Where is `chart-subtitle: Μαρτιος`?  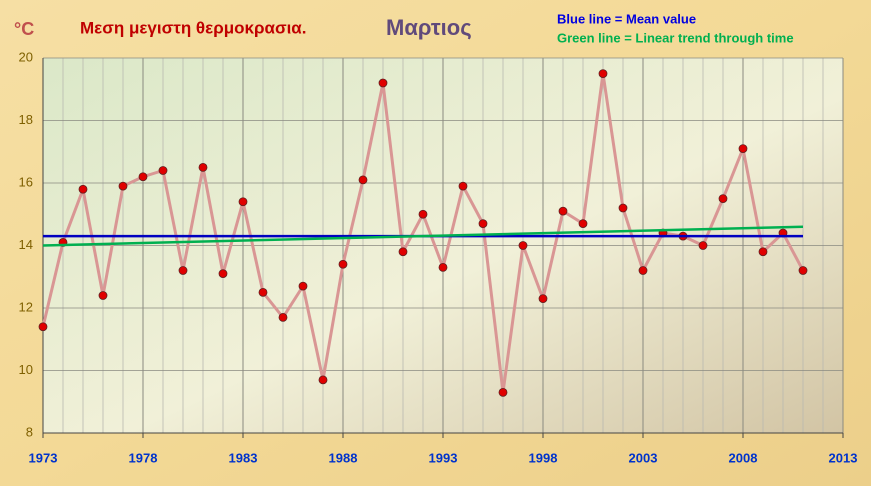 chart-subtitle: Μαρτιος is located at coordinates (429, 27).